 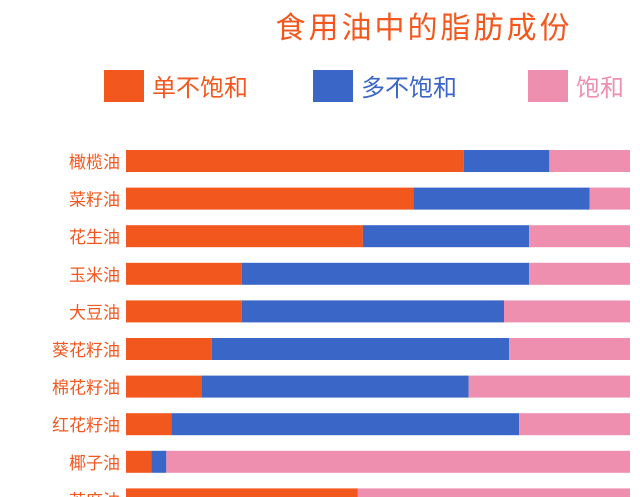 What do you see at coordinates (86, 325) in the screenshot?
I see `category-labels: 橄榄油菜籽油花生油玉米油大豆油葵花籽油棉花籽油红花籽油椰子油芝麻油` at bounding box center [86, 325].